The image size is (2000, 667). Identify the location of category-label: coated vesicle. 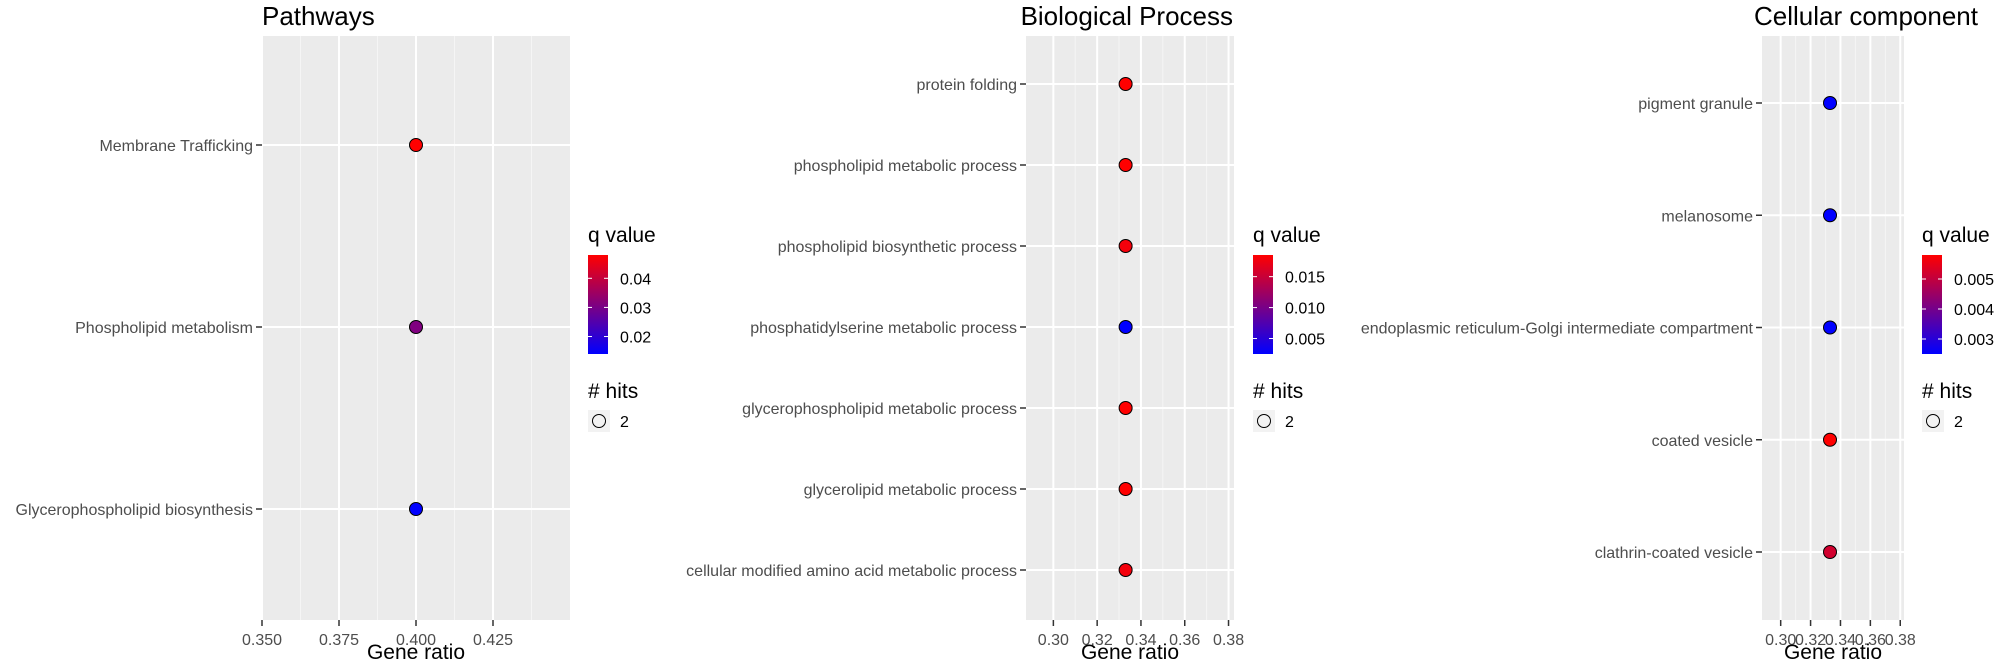
(1702, 441).